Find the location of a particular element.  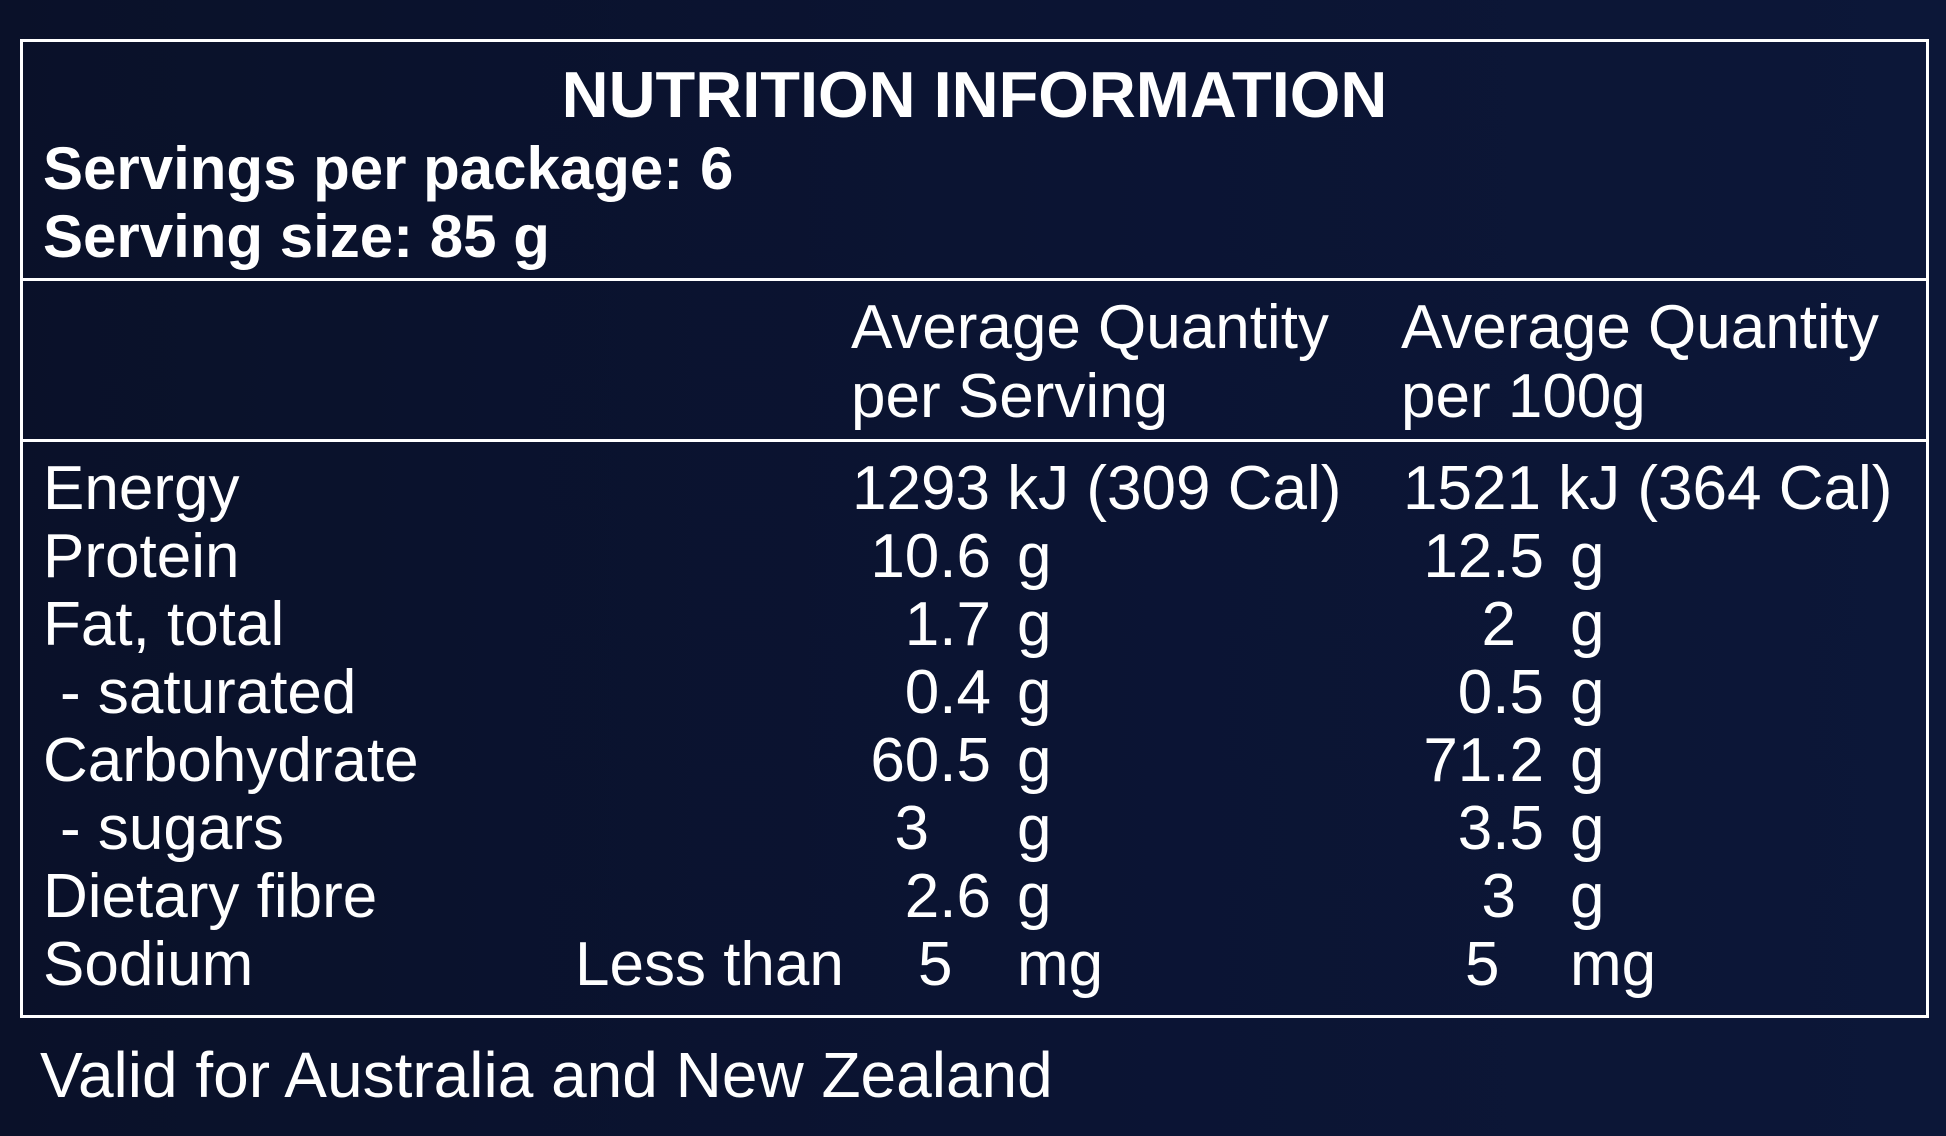

column-header-per-serving: Average Quantity per Serving is located at coordinates (1090, 362).